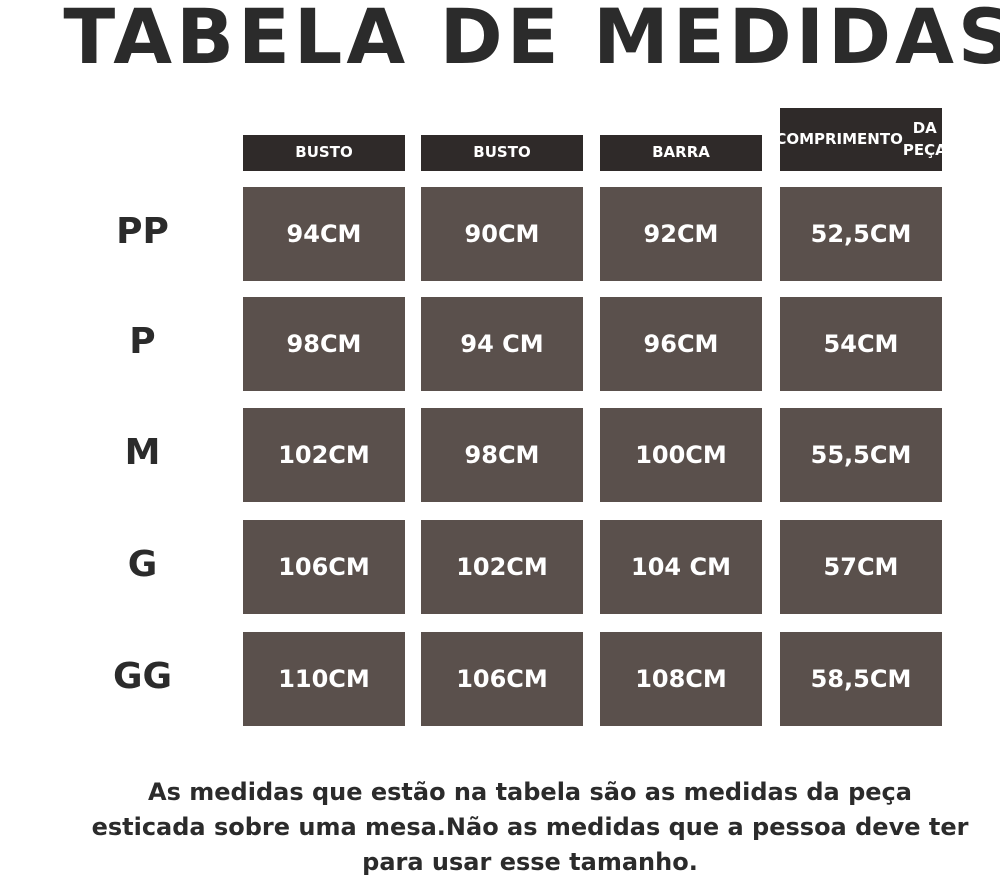  Describe the element at coordinates (861, 679) in the screenshot. I see `measure-cell: 58,5CM` at that location.